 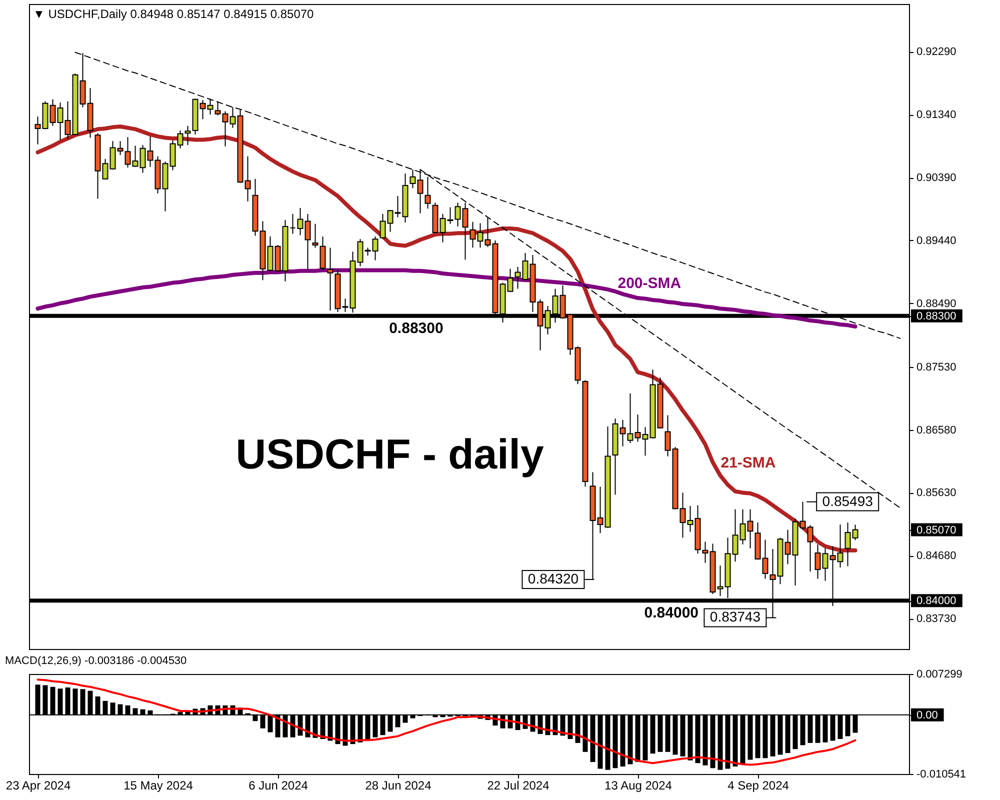 What do you see at coordinates (748, 463) in the screenshot?
I see `series-label: 21-SMA` at bounding box center [748, 463].